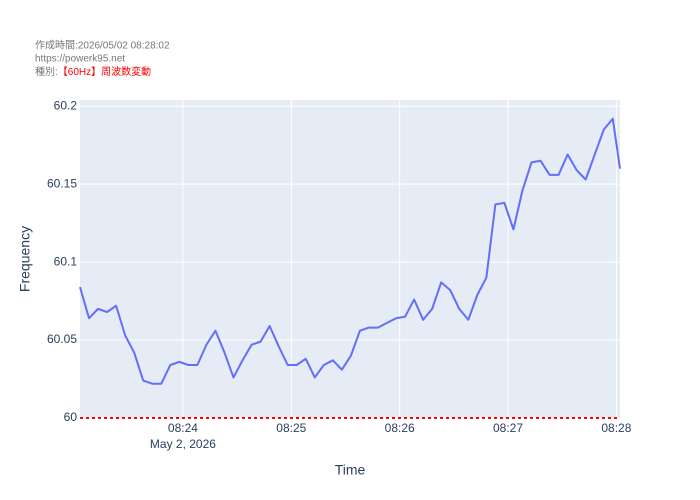  What do you see at coordinates (62, 339) in the screenshot?
I see `y-tick-label: 60.05` at bounding box center [62, 339].